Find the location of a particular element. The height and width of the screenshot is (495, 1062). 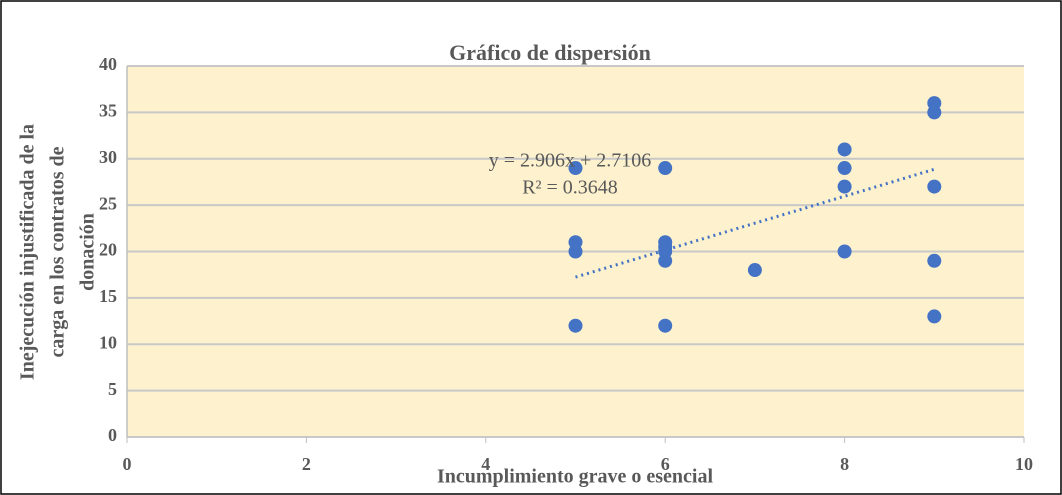

y-axis-label-line: carga en los contratos de is located at coordinates (58, 251).